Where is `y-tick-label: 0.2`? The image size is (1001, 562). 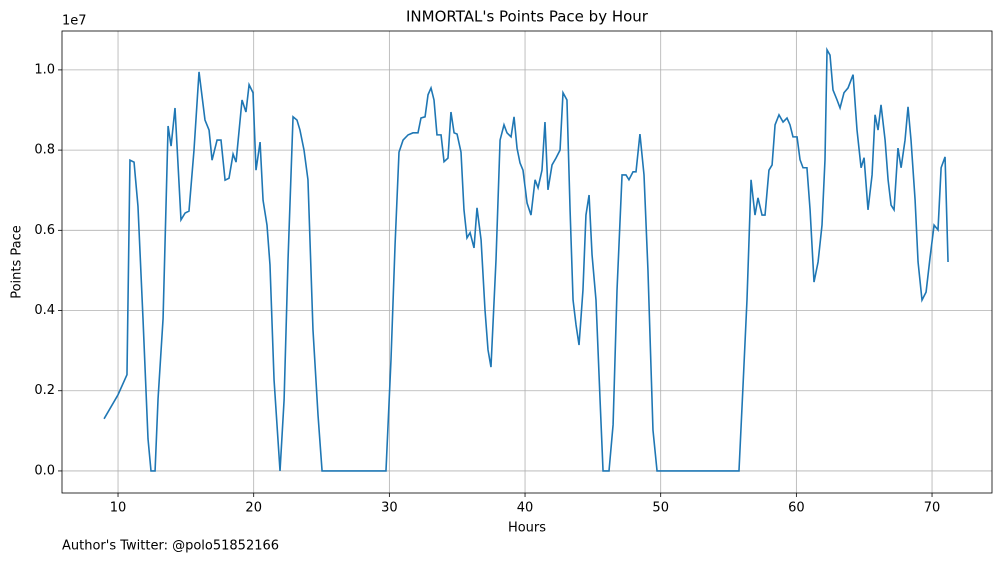
y-tick-label: 0.2 is located at coordinates (44, 390).